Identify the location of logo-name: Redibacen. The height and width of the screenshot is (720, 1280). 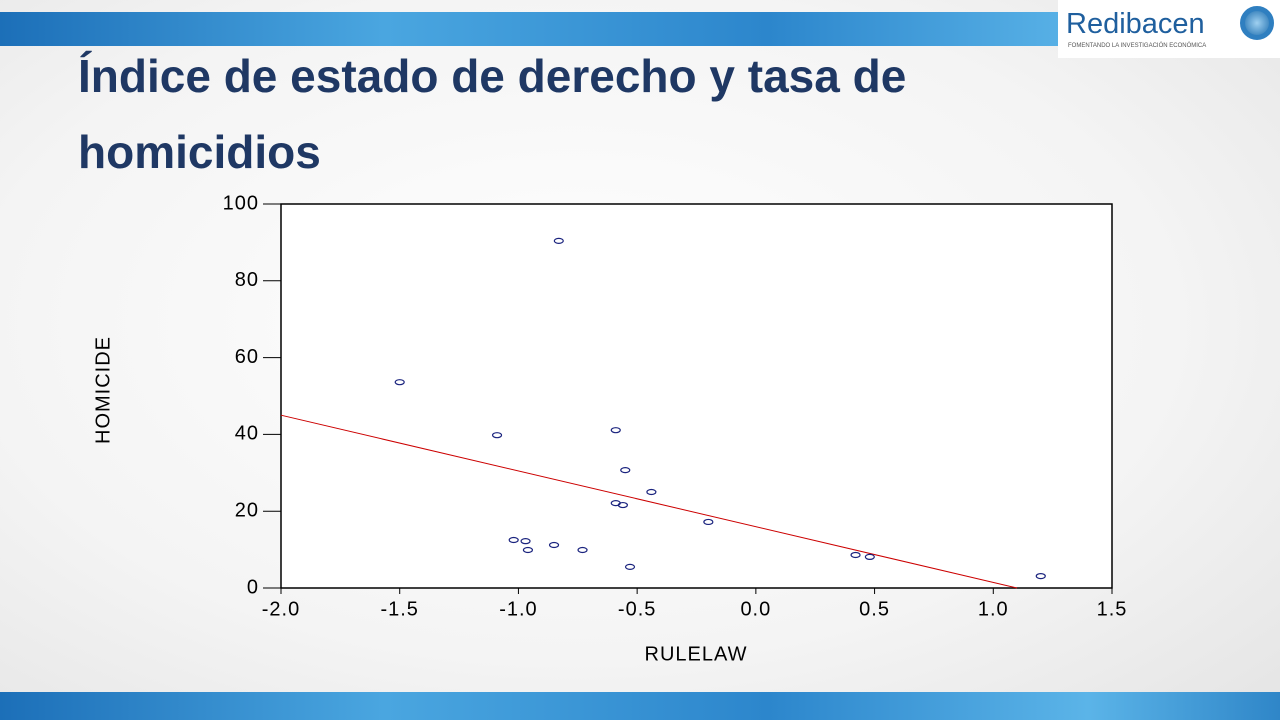
(1135, 24).